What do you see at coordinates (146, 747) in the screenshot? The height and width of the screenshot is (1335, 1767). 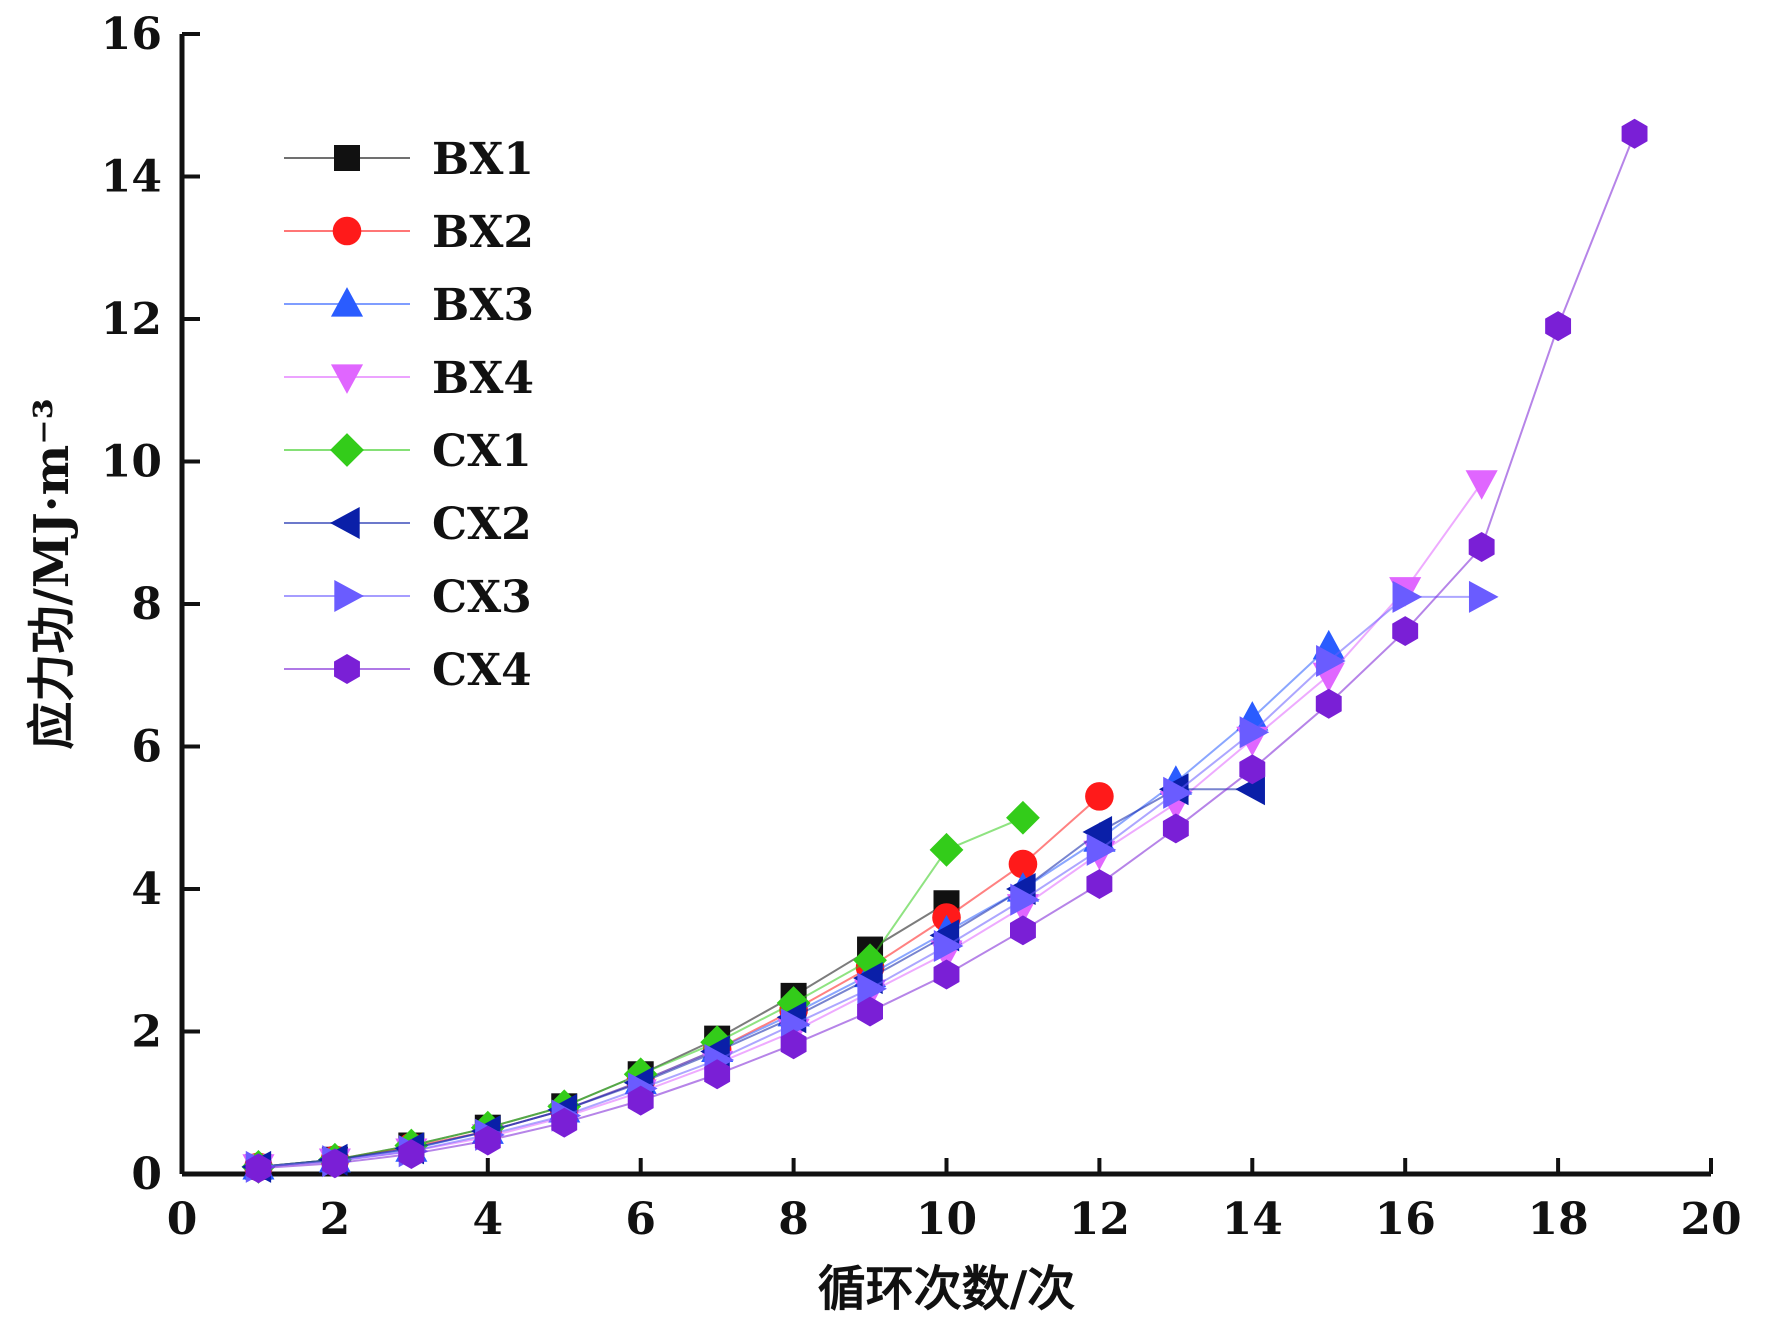 I see `y-tick-label: 6` at bounding box center [146, 747].